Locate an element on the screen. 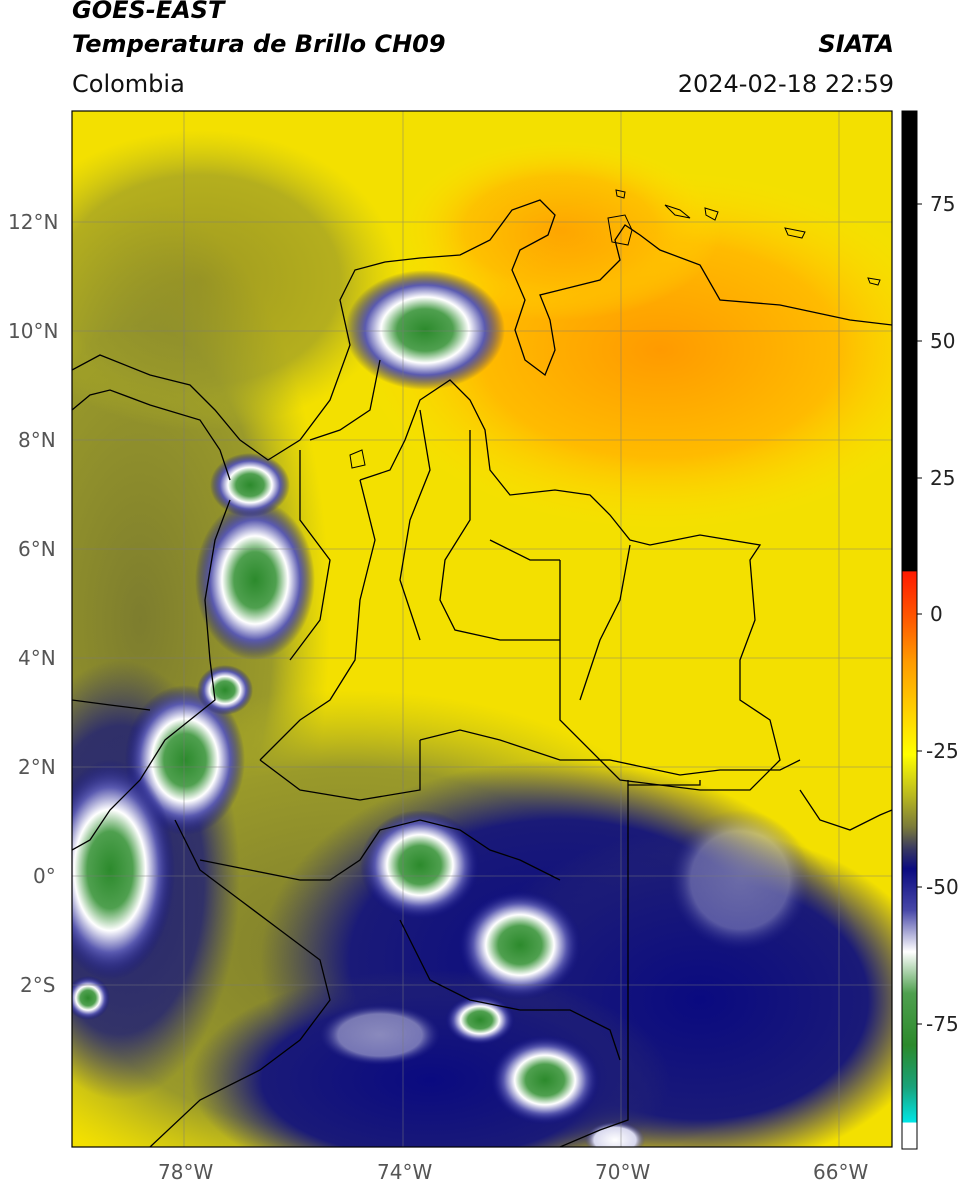  lat-label: 8°N is located at coordinates (37, 440).